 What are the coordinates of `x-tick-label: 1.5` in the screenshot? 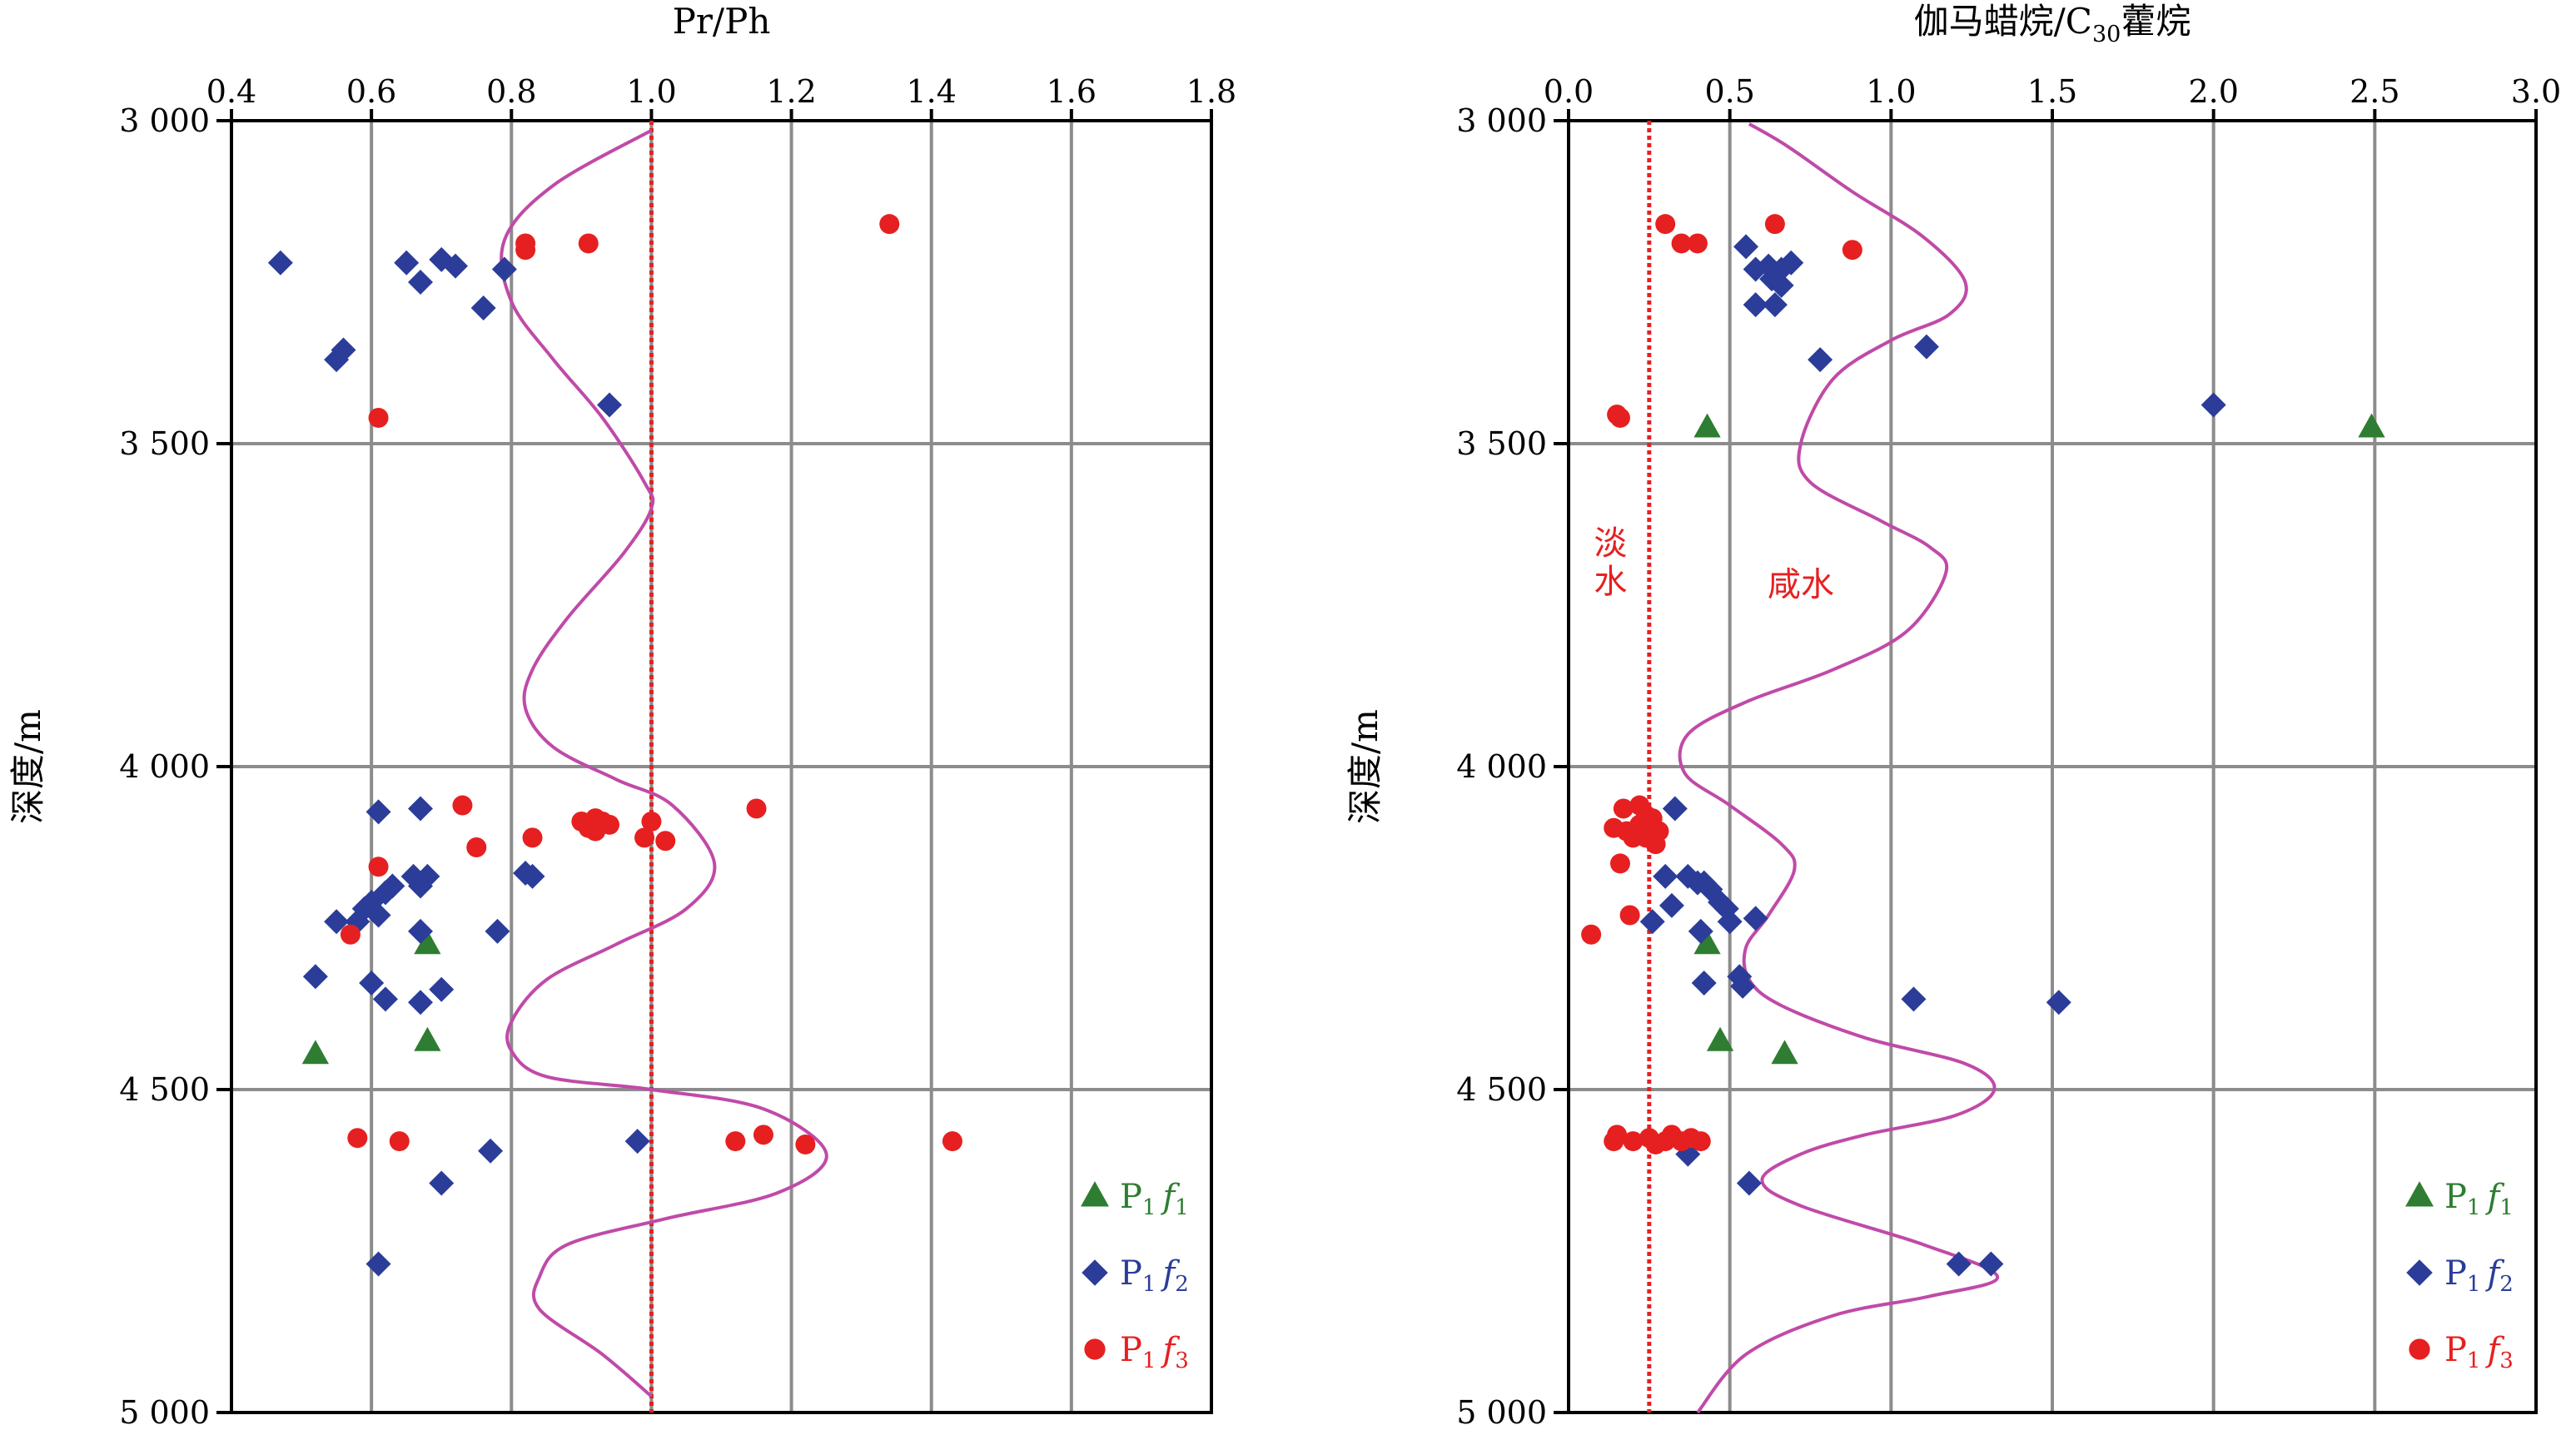 It's located at (2052, 91).